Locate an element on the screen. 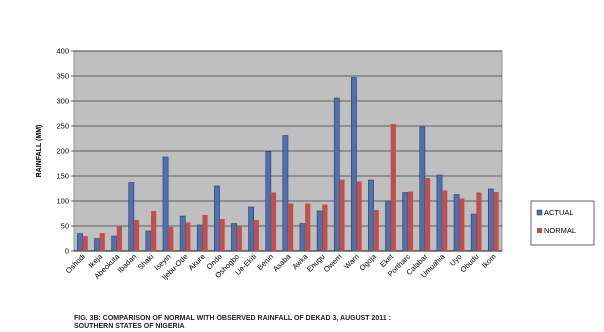 This screenshot has width=604, height=332. x-tick-label: Akure is located at coordinates (197, 262).